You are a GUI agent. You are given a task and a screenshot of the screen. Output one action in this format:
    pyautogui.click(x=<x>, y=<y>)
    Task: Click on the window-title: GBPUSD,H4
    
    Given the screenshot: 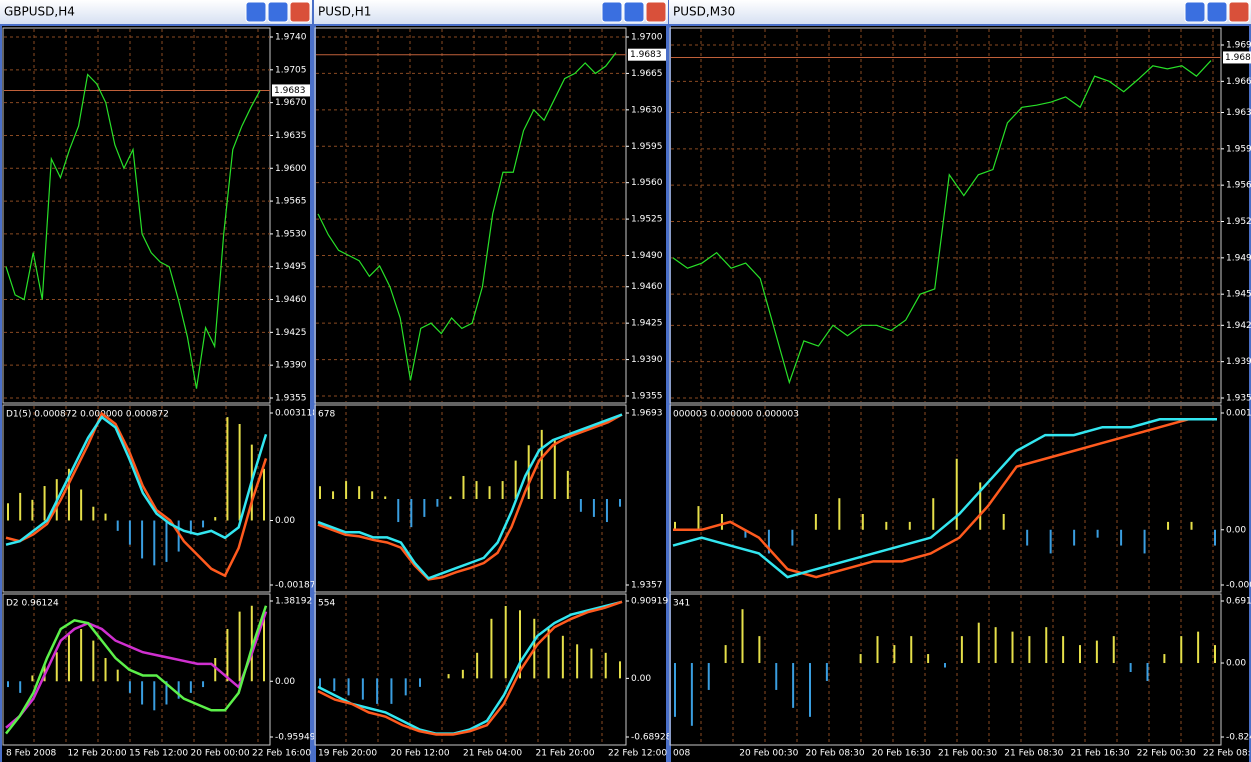 What is the action you would take?
    pyautogui.click(x=39, y=12)
    